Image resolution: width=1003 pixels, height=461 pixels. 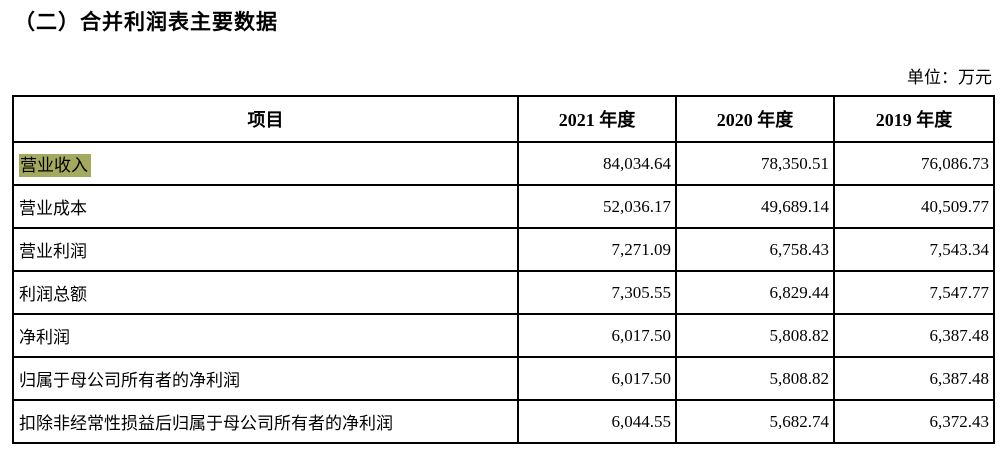 I want to click on value-cell-2020: 78,350.51, so click(x=755, y=163).